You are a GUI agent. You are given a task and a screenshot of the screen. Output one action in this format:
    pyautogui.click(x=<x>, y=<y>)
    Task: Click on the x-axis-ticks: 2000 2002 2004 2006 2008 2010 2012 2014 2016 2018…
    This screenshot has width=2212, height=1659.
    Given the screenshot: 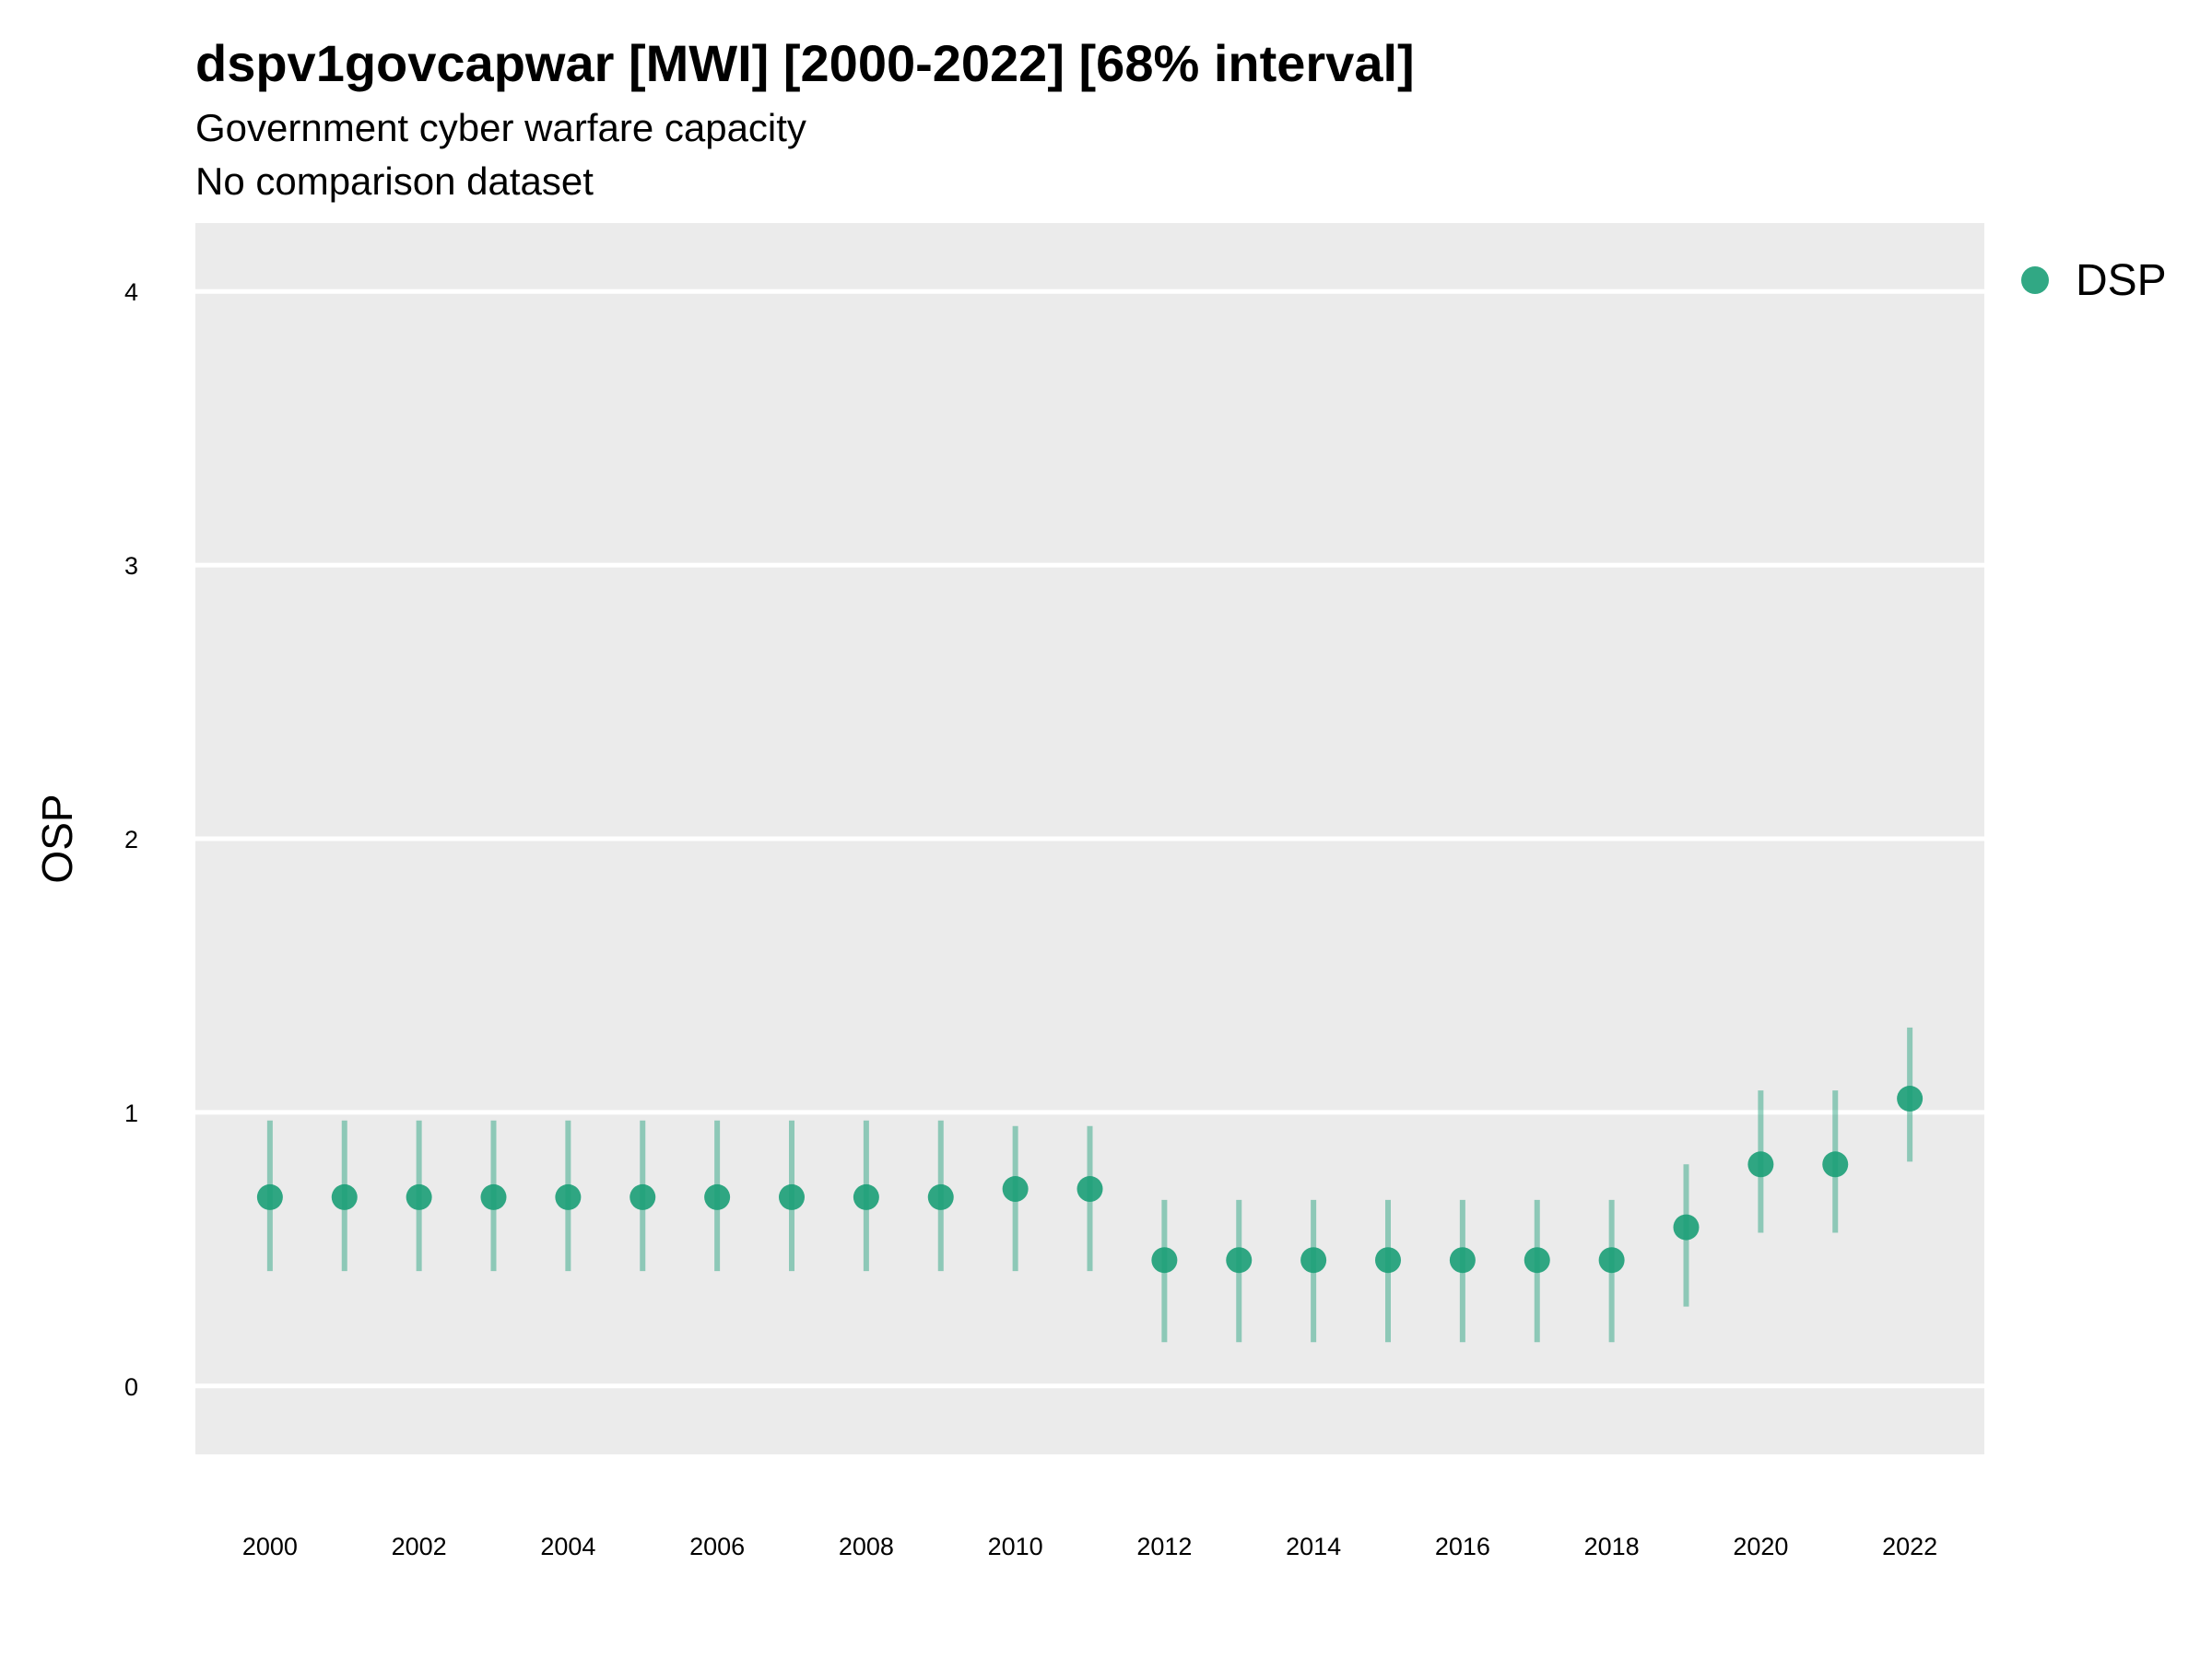 What is the action you would take?
    pyautogui.click(x=1089, y=1546)
    